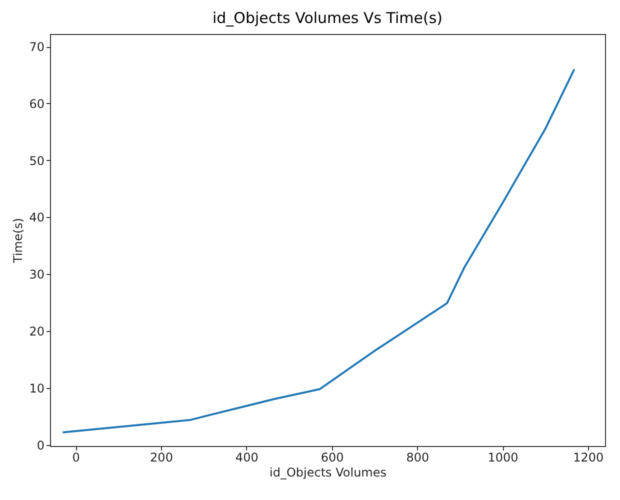 This screenshot has height=500, width=620. What do you see at coordinates (36, 161) in the screenshot?
I see `y-tick-label: 50` at bounding box center [36, 161].